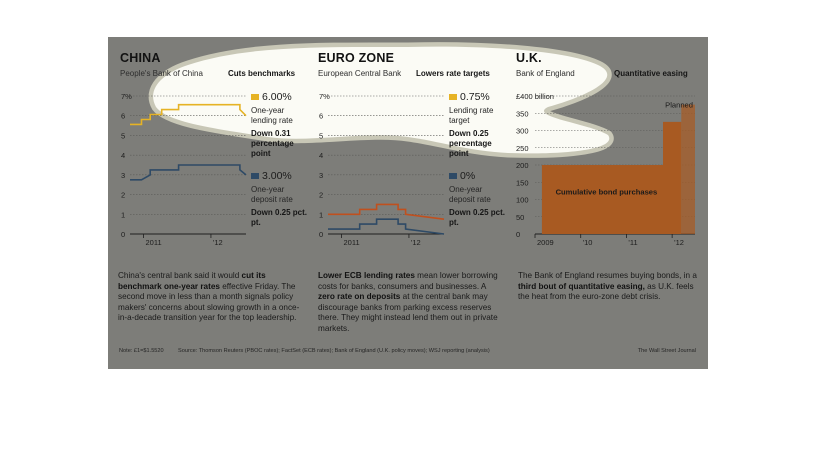 Image resolution: width=816 pixels, height=464 pixels. I want to click on eurozone-lending-swatch, so click(453, 97).